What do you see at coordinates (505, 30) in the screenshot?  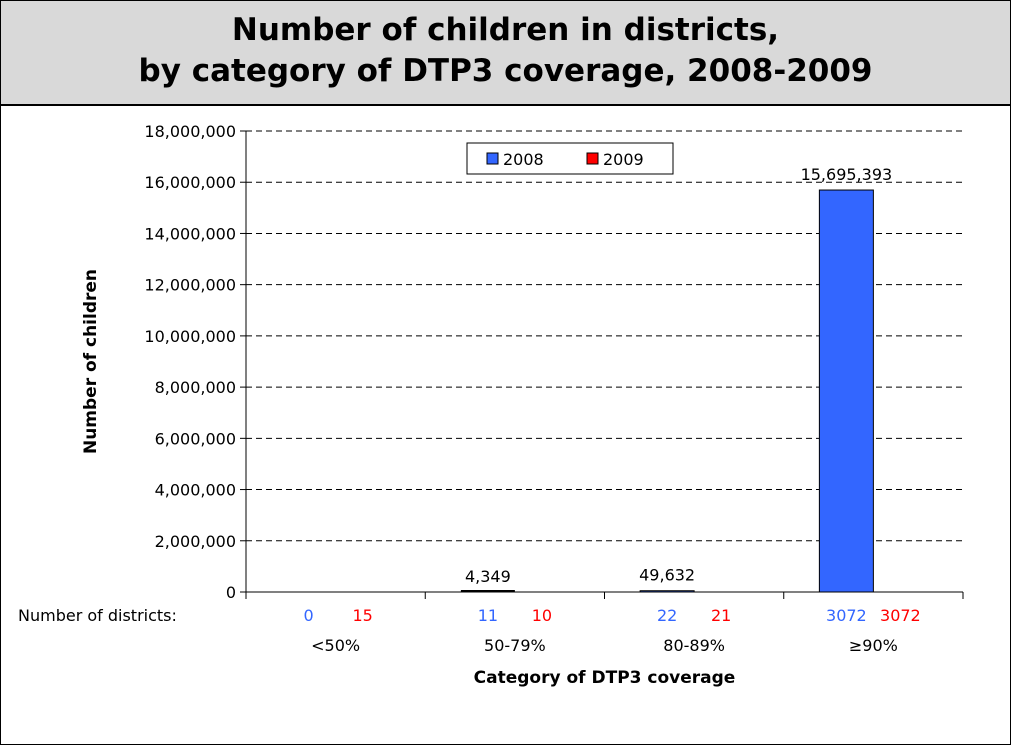 I see `chart-title-line-1: Number of children in districts,` at bounding box center [505, 30].